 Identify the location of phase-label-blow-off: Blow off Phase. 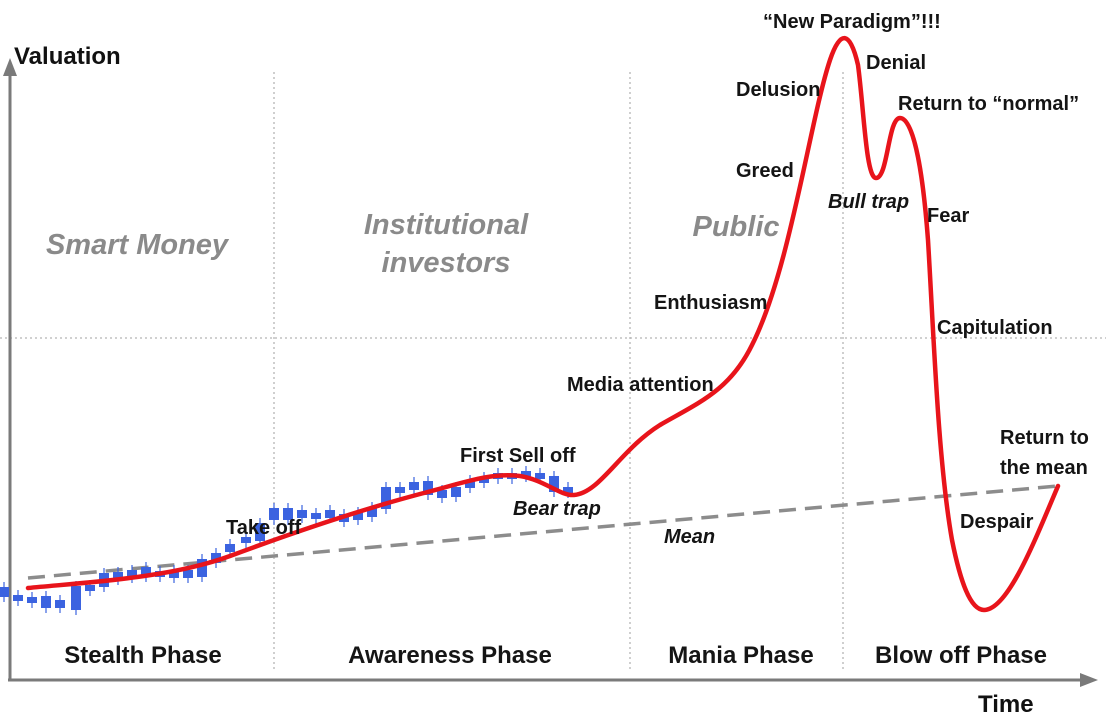
(961, 655).